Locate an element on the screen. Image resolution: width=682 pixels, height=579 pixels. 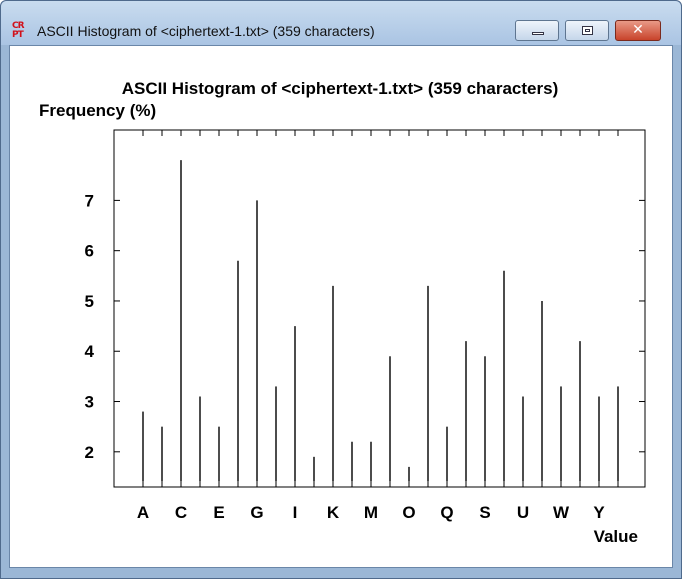
y-tick-label: 4 is located at coordinates (90, 351).